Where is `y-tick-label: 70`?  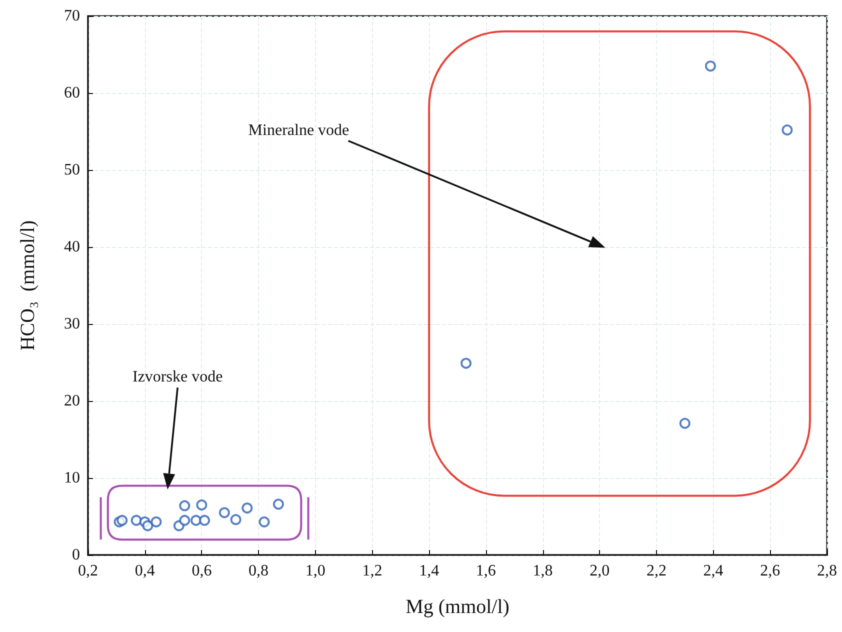 y-tick-label: 70 is located at coordinates (72, 16).